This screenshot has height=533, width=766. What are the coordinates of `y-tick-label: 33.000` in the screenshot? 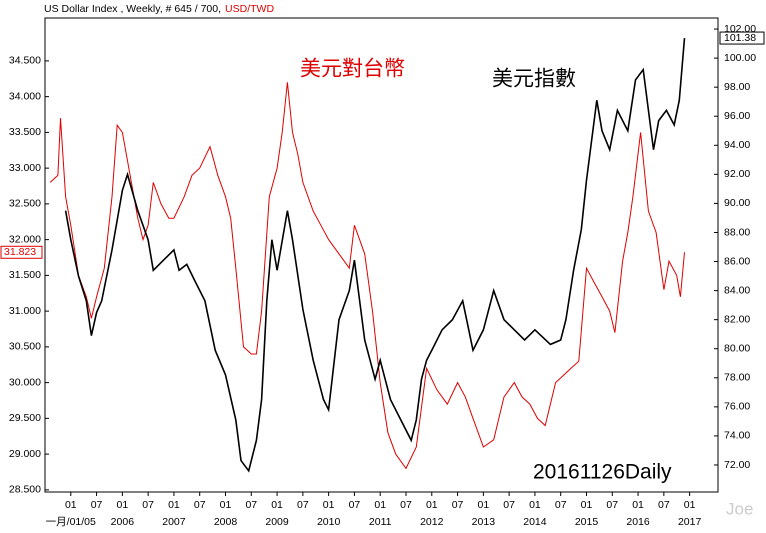 It's located at (25, 168).